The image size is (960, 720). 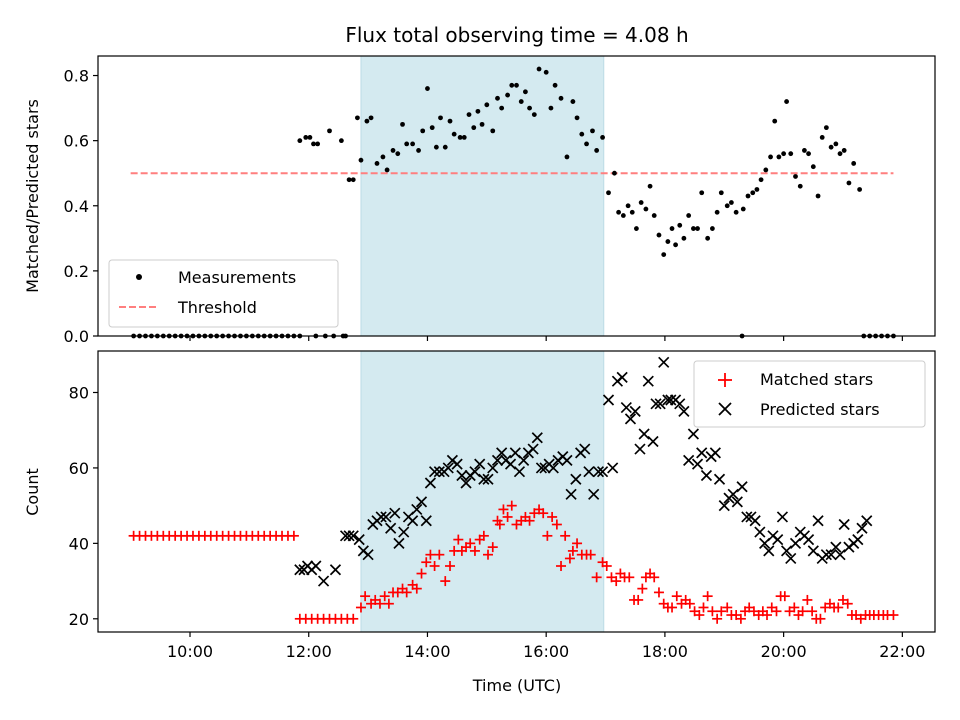 I want to click on legend-threshold-label: Threshold, so click(x=217, y=307).